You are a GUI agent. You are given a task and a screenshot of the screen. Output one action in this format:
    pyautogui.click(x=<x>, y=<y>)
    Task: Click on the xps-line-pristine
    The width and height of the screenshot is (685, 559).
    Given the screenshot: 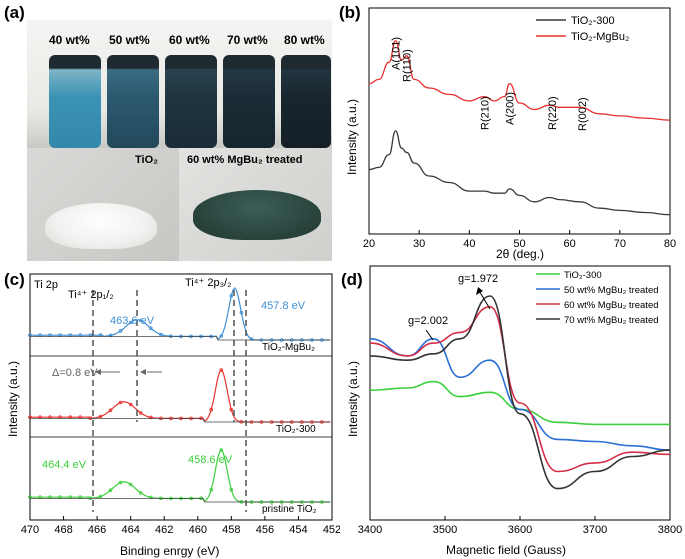 What is the action you would take?
    pyautogui.click(x=180, y=476)
    